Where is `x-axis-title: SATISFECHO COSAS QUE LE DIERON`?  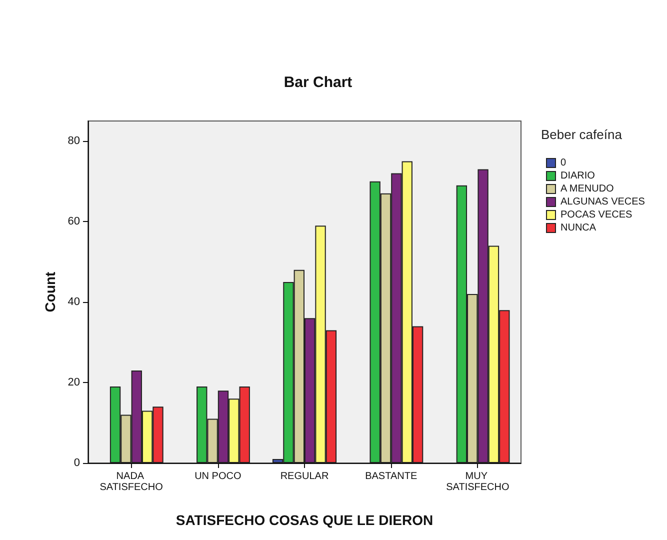 x-axis-title: SATISFECHO COSAS QUE LE DIERON is located at coordinates (305, 520).